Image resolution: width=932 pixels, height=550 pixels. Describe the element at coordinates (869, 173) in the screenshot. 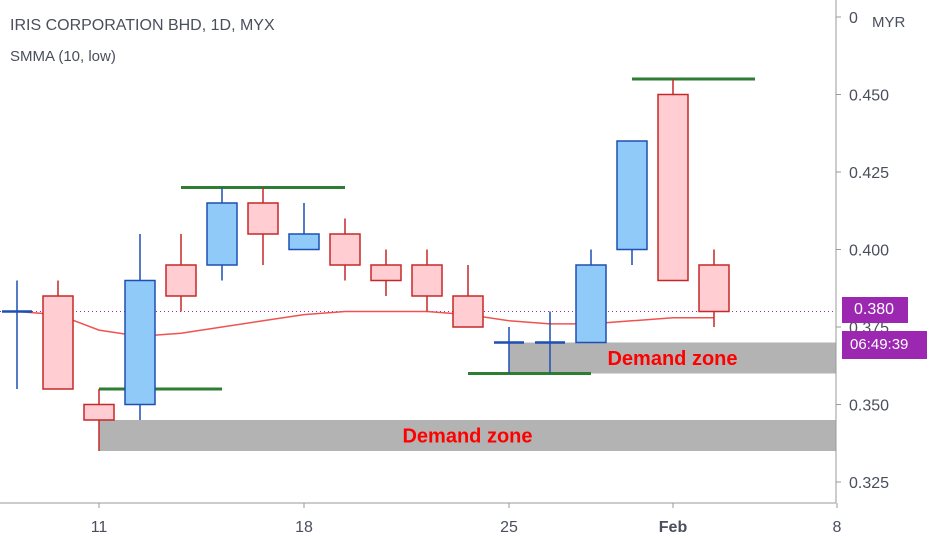

I see `price-tick-label: 0.425` at that location.